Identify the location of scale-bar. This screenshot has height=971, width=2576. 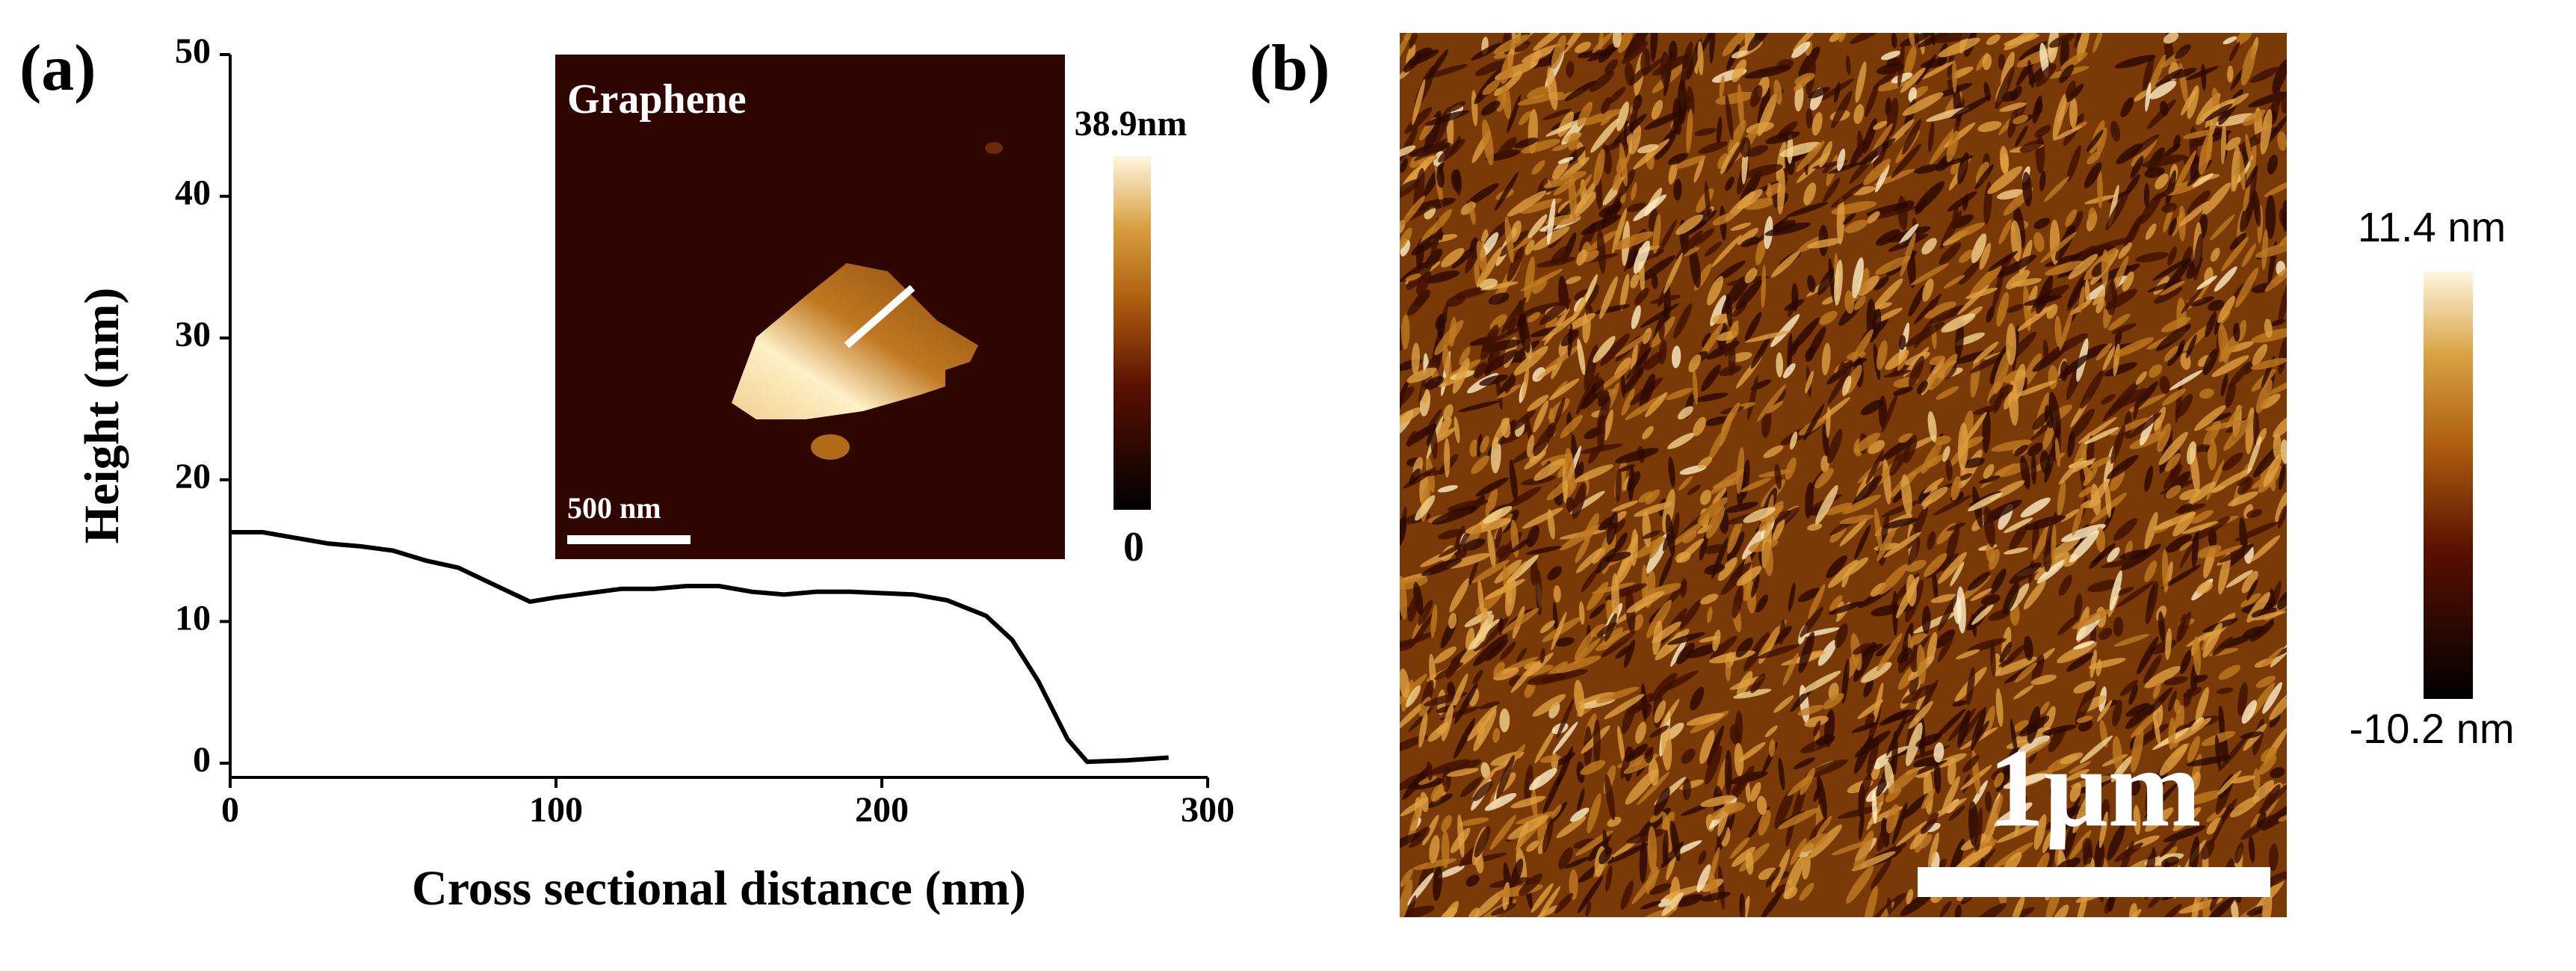
(2094, 882).